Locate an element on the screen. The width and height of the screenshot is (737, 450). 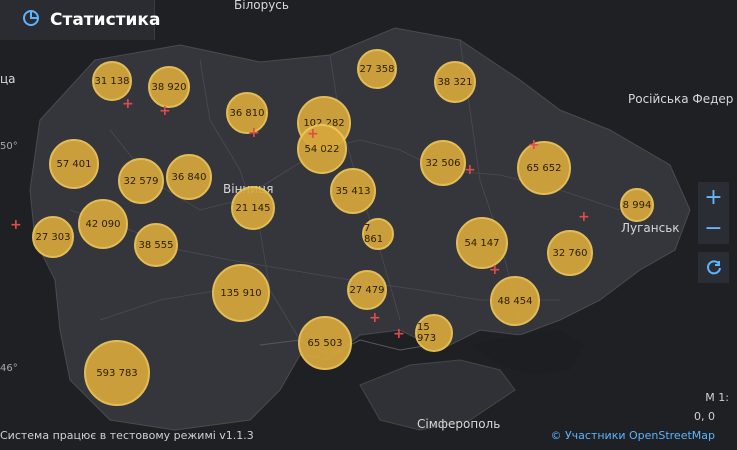
region-bubble: 32 506 is located at coordinates (443, 163).